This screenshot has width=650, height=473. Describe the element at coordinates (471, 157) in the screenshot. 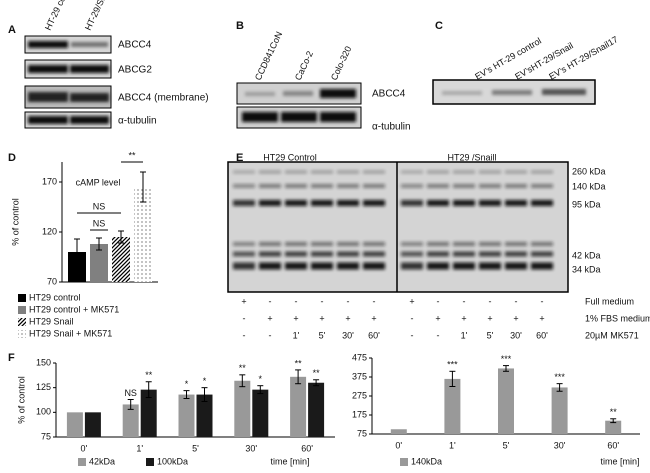

I see `group-label: HT29 /Snaill` at that location.